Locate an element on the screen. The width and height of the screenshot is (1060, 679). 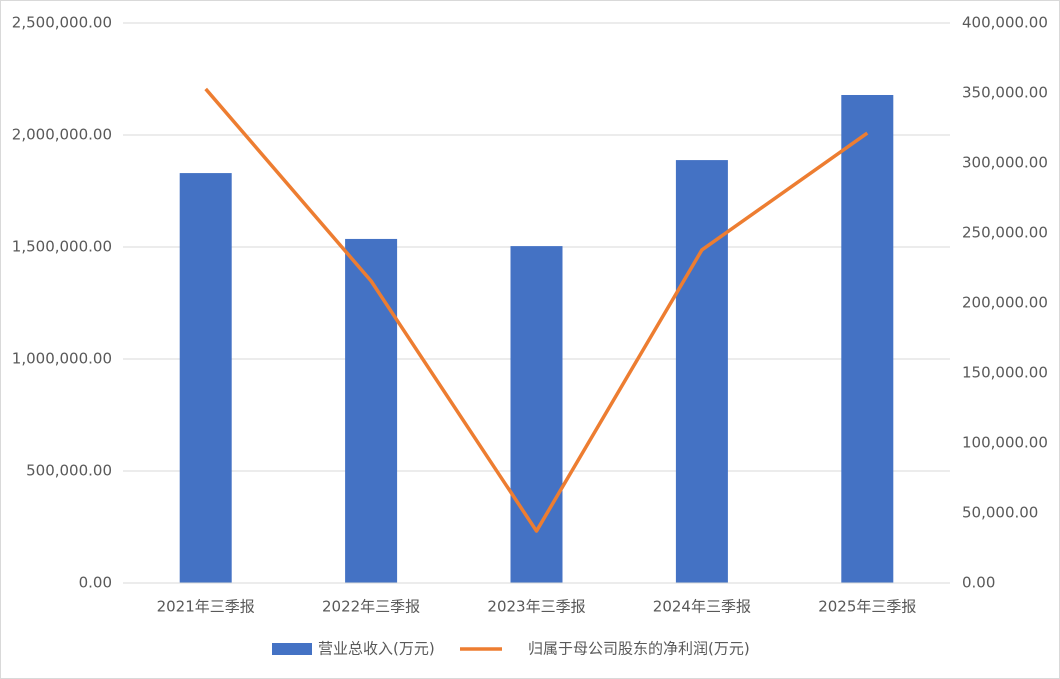
x-tick-label: 2025年三季报 is located at coordinates (867, 607).